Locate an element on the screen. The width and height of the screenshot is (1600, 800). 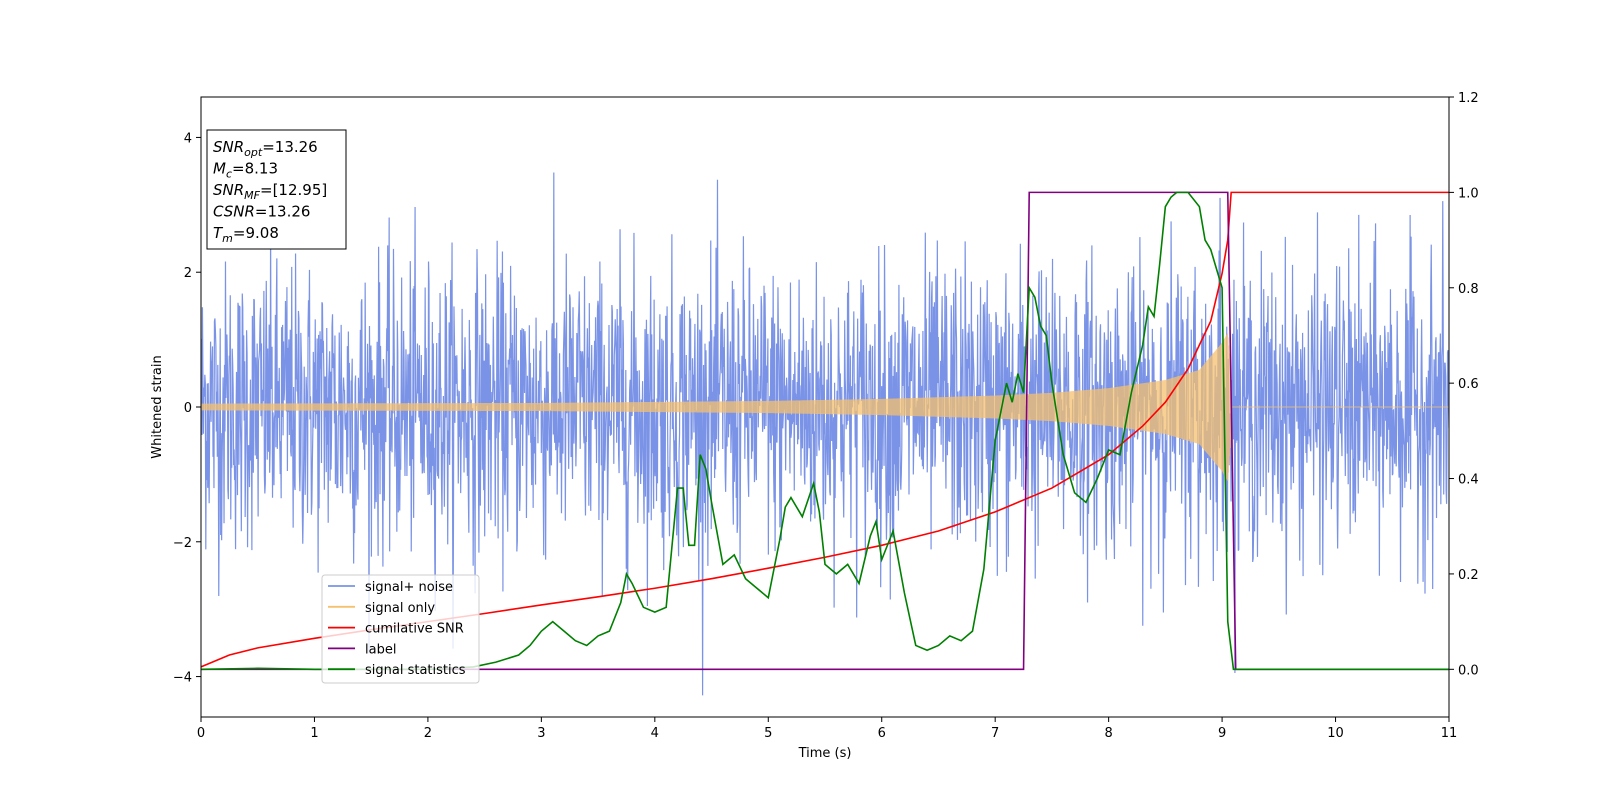
legend-frame is located at coordinates (400, 629).